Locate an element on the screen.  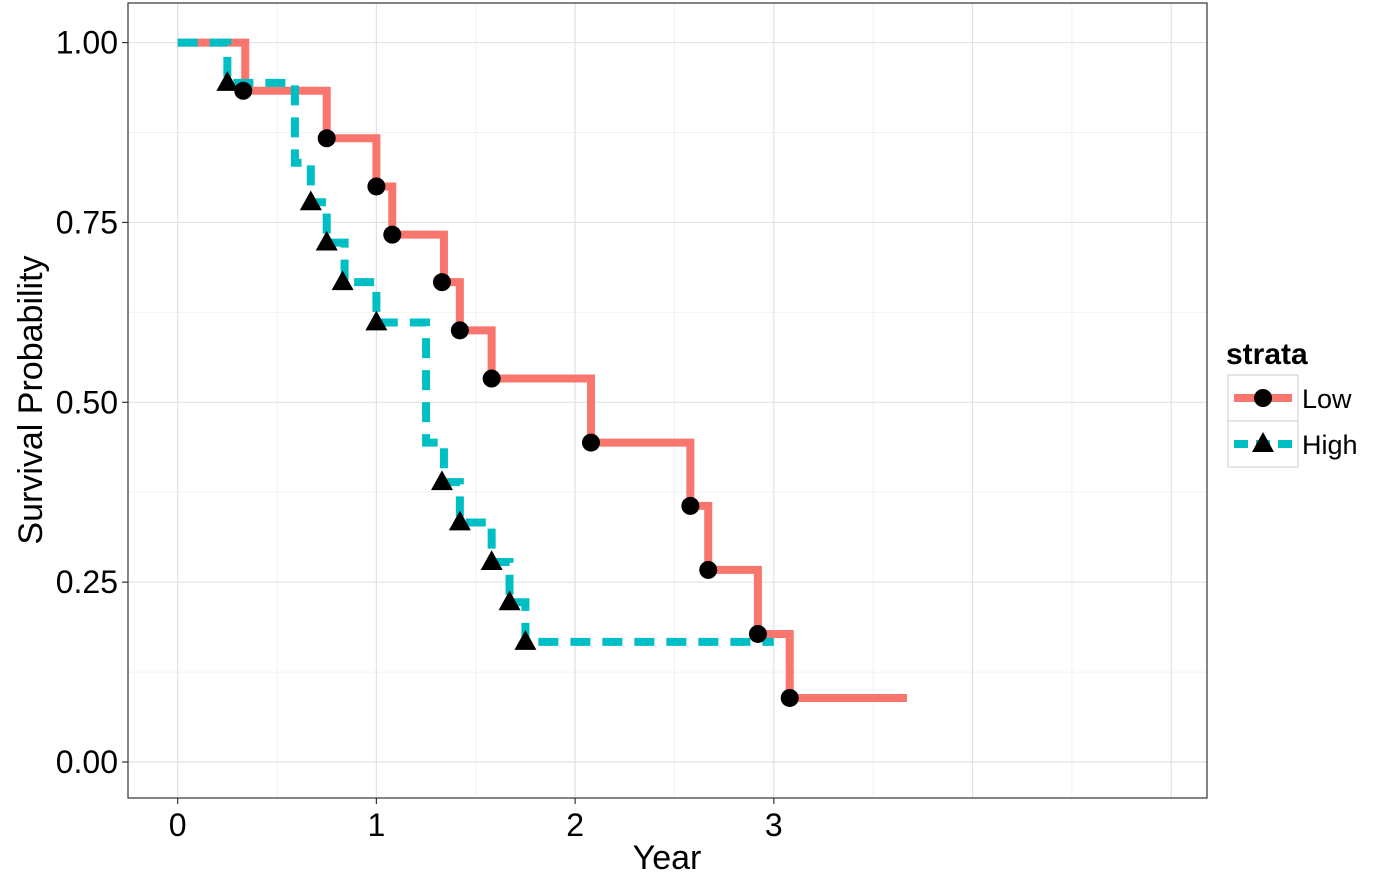
x-tick-label: 1 is located at coordinates (376, 825).